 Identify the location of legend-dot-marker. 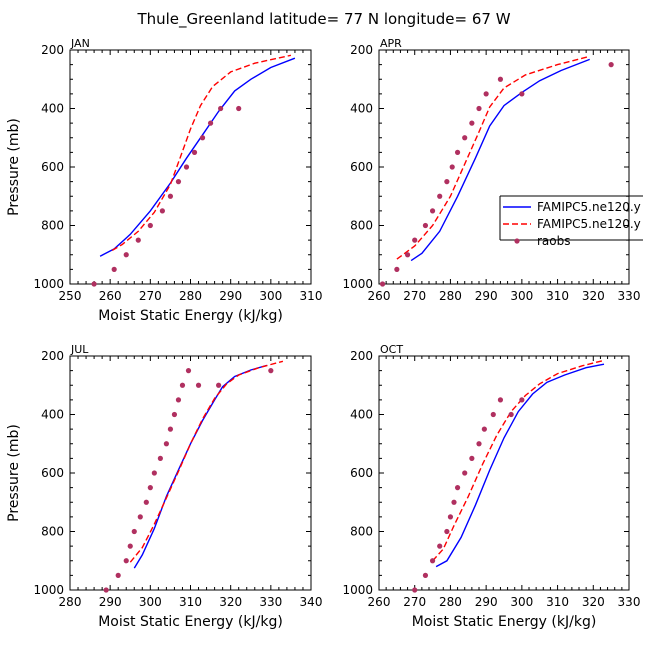
(517, 241).